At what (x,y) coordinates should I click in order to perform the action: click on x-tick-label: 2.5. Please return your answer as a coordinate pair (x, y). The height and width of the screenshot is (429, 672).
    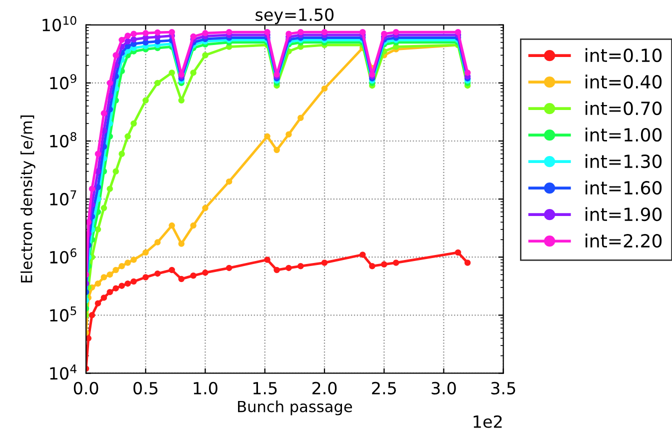
    Looking at the image, I should click on (384, 388).